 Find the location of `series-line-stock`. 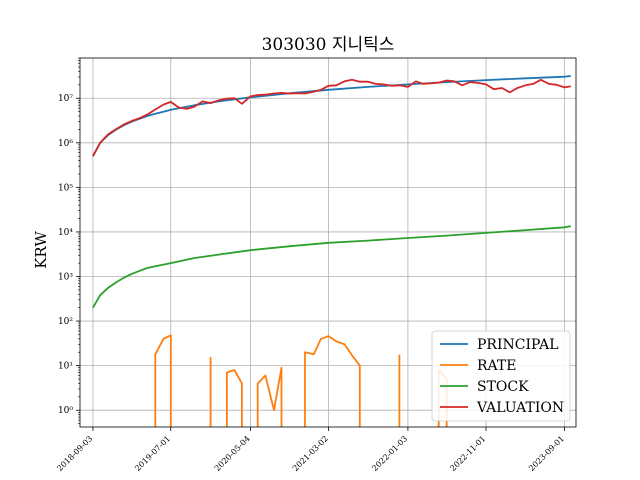

series-line-stock is located at coordinates (331, 267).